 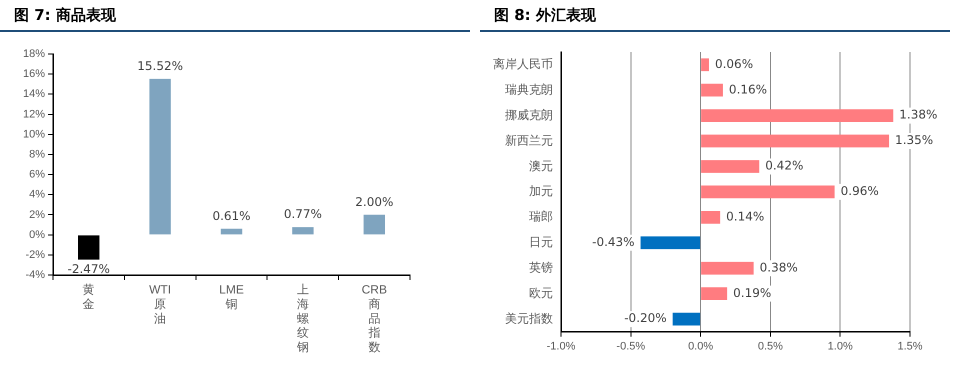 What do you see at coordinates (235, 16) in the screenshot?
I see `chart-title: 图 7: 商品表现` at bounding box center [235, 16].